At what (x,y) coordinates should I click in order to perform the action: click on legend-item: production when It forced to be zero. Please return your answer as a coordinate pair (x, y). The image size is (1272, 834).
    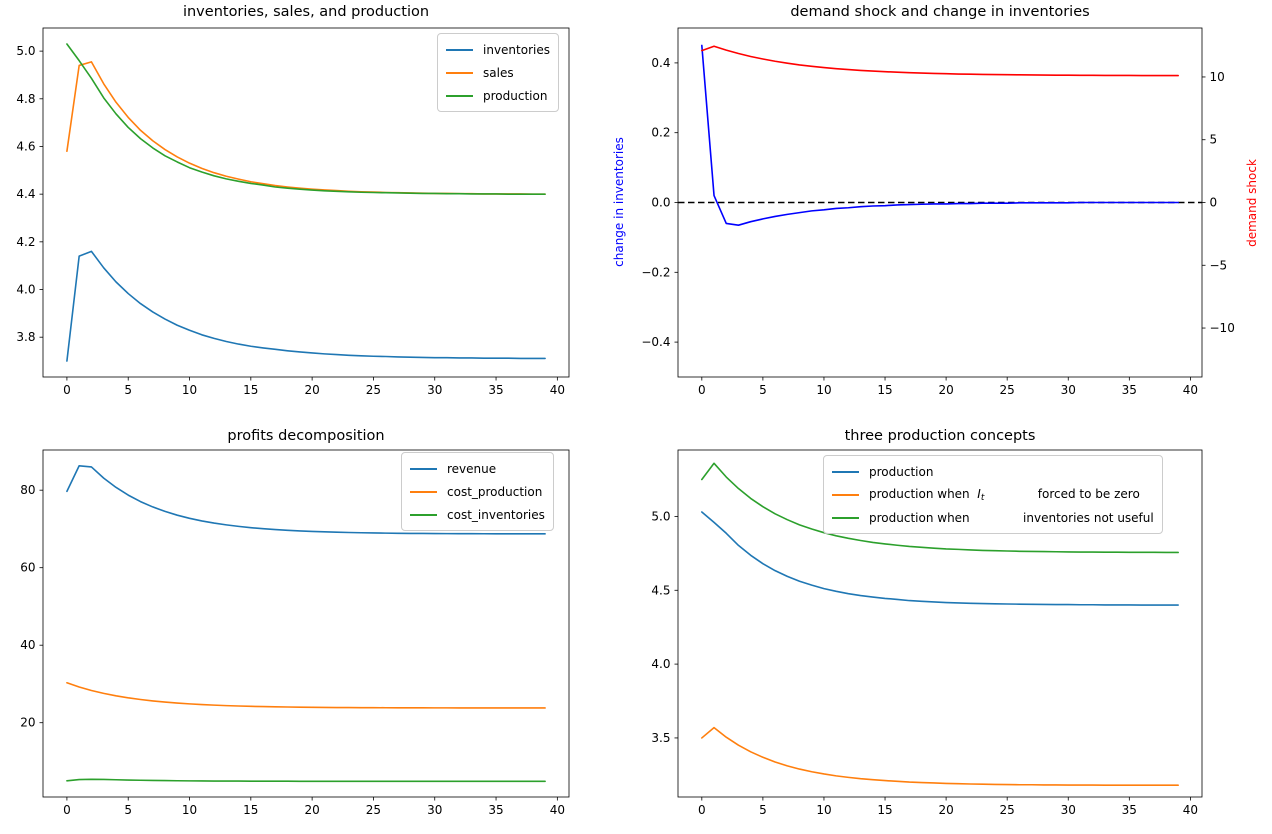
    Looking at the image, I should click on (993, 494).